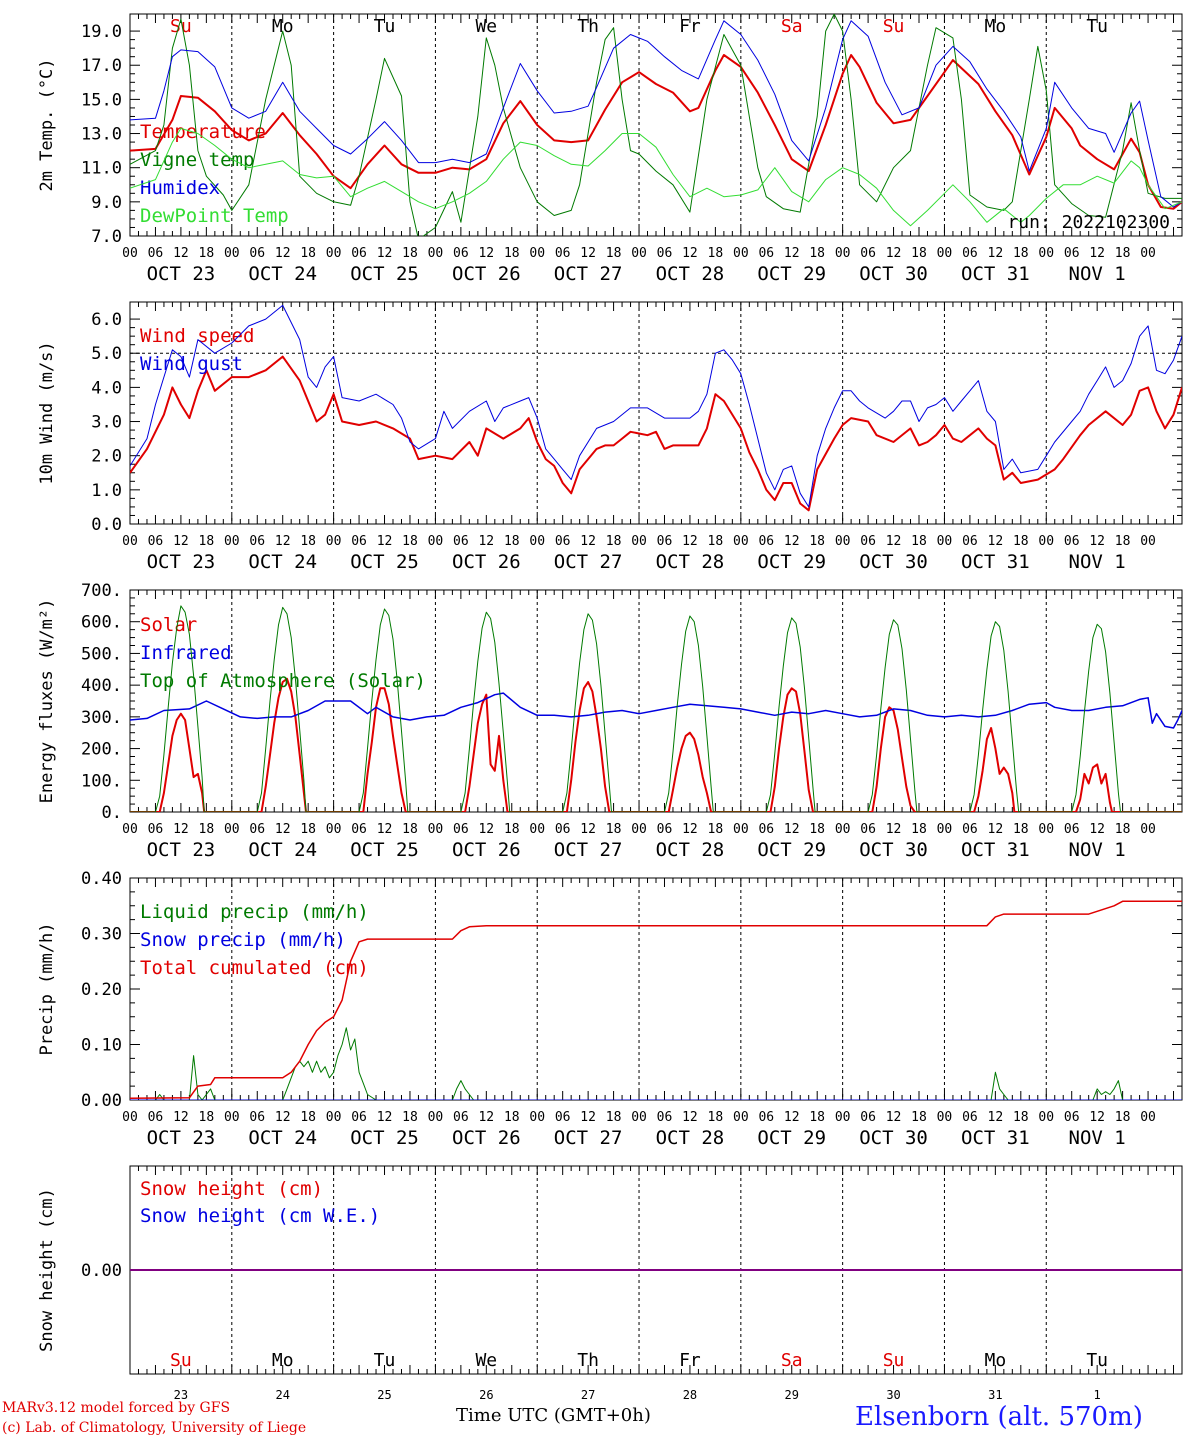 Image resolution: width=1194 pixels, height=1440 pixels. I want to click on y-tick-label: 5.0, so click(106, 354).